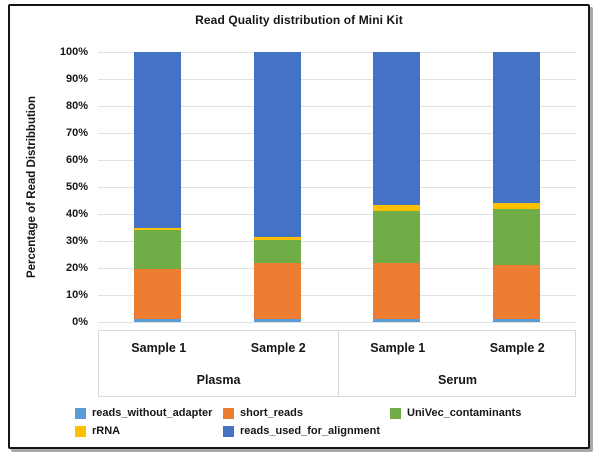  I want to click on y-tick-label: 80%, so click(76, 106).